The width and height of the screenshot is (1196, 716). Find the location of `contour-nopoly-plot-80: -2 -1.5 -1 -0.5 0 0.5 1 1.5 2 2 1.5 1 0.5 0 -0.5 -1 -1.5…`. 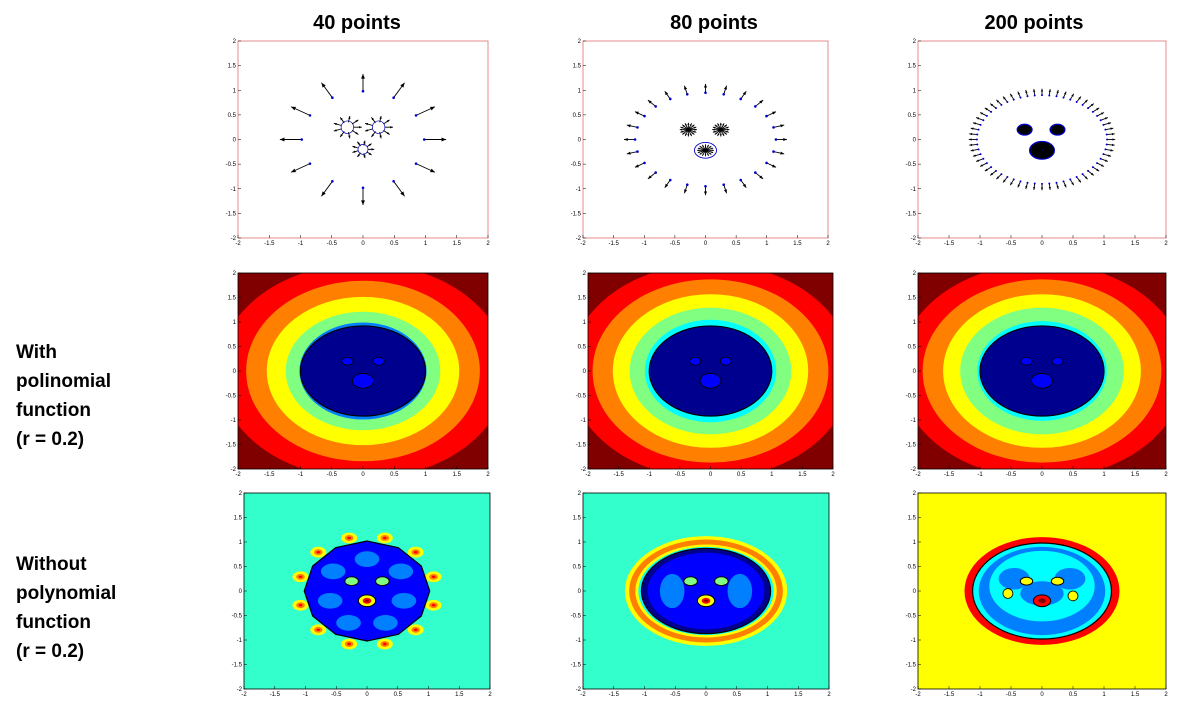

contour-nopoly-plot-80: -2 -1.5 -1 -0.5 0 0.5 1 1.5 2 2 1.5 1 0.5 0 -0.5 -1 -1.5… is located at coordinates (701, 594).